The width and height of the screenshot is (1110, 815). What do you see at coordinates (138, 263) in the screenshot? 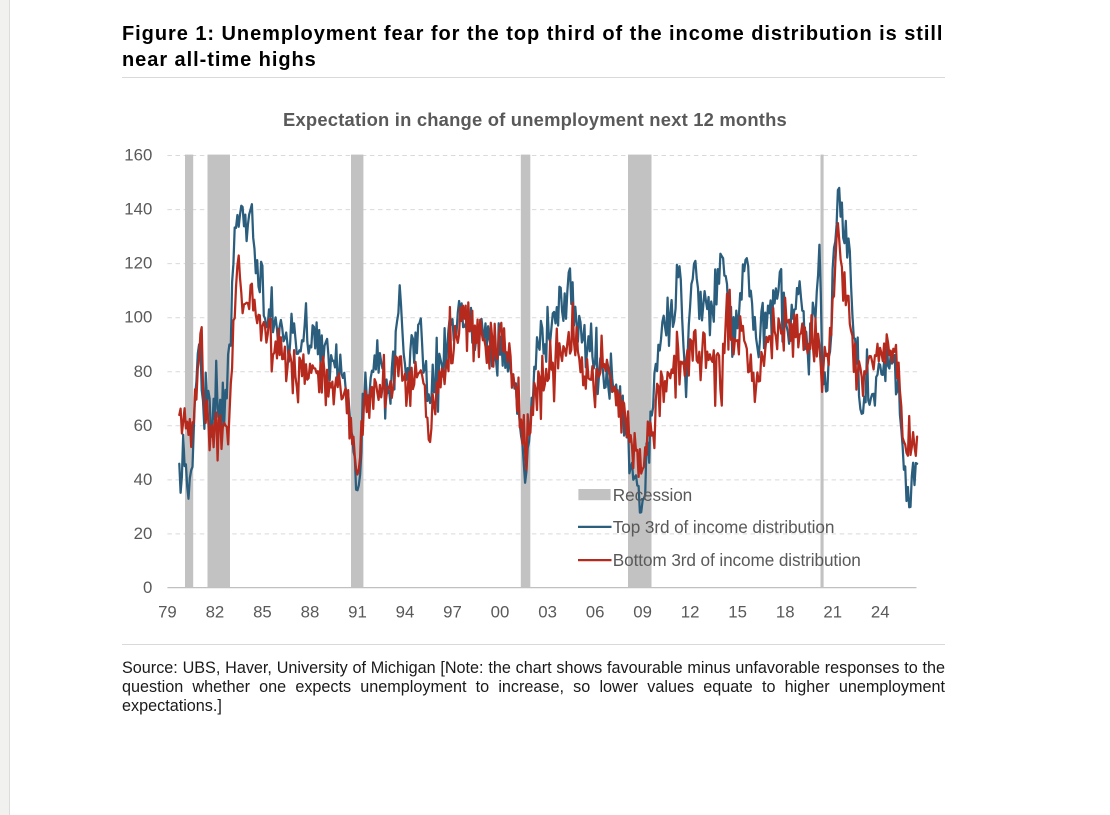
I see `svg-text: 120` at bounding box center [138, 263].